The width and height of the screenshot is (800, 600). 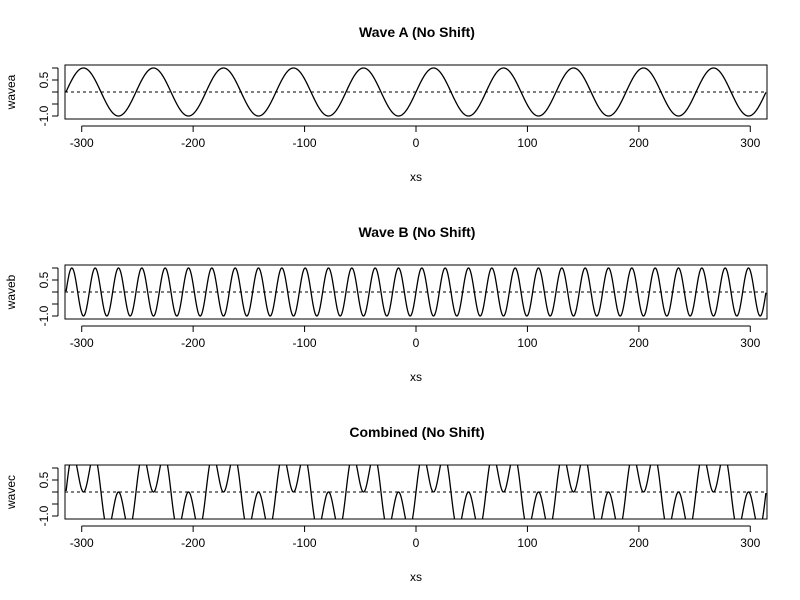 What do you see at coordinates (416, 432) in the screenshot?
I see `chart-title: Combined (No Shift)` at bounding box center [416, 432].